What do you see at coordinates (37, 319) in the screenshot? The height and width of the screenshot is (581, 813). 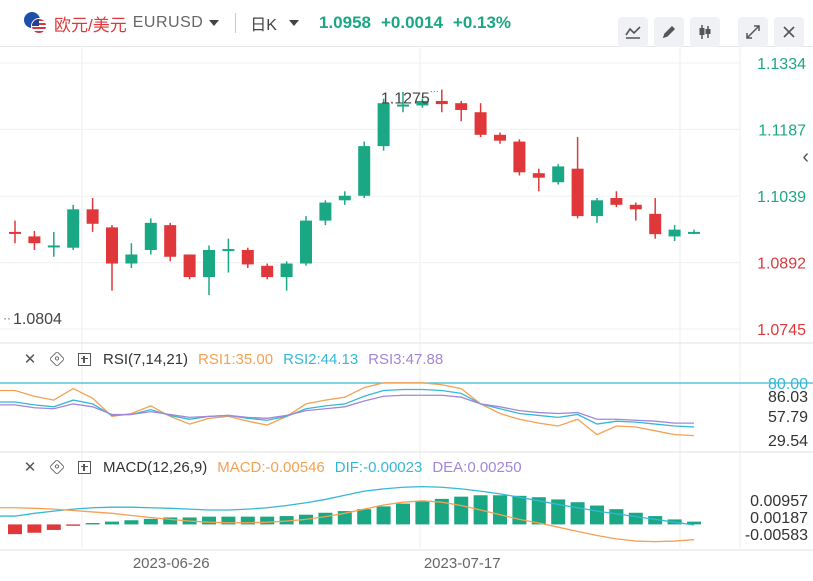 I see `low-price-label: 1.0804` at bounding box center [37, 319].